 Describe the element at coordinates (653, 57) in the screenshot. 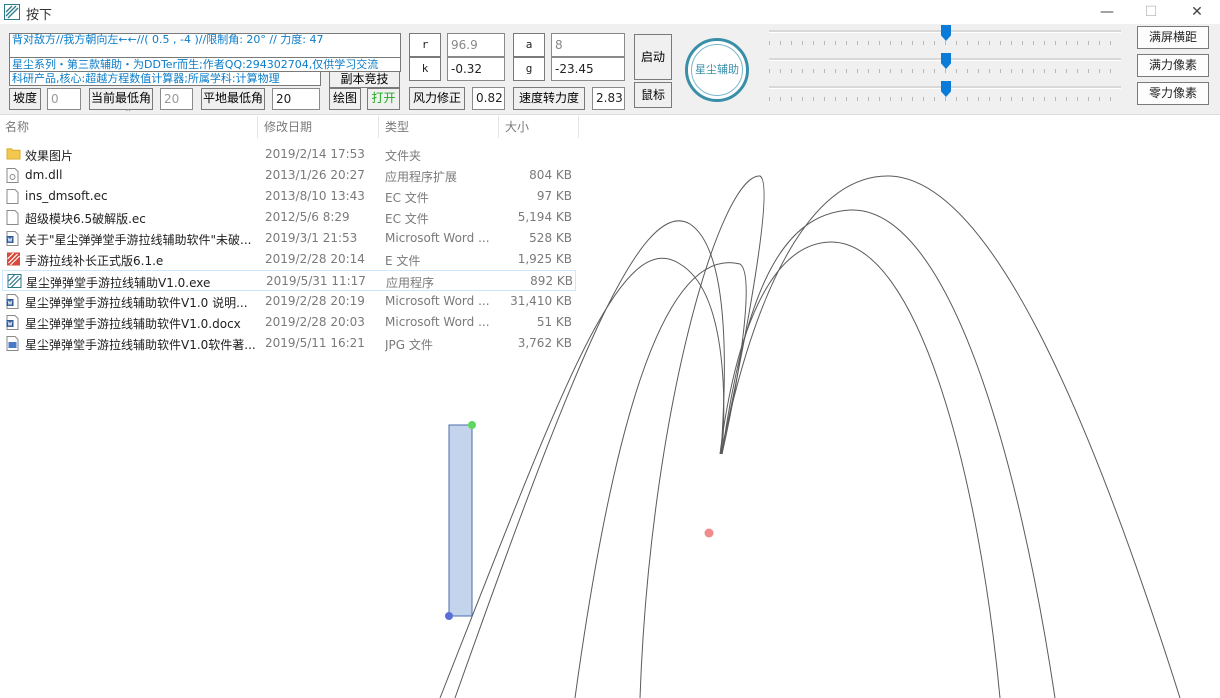

I see `start-button: 启动` at that location.